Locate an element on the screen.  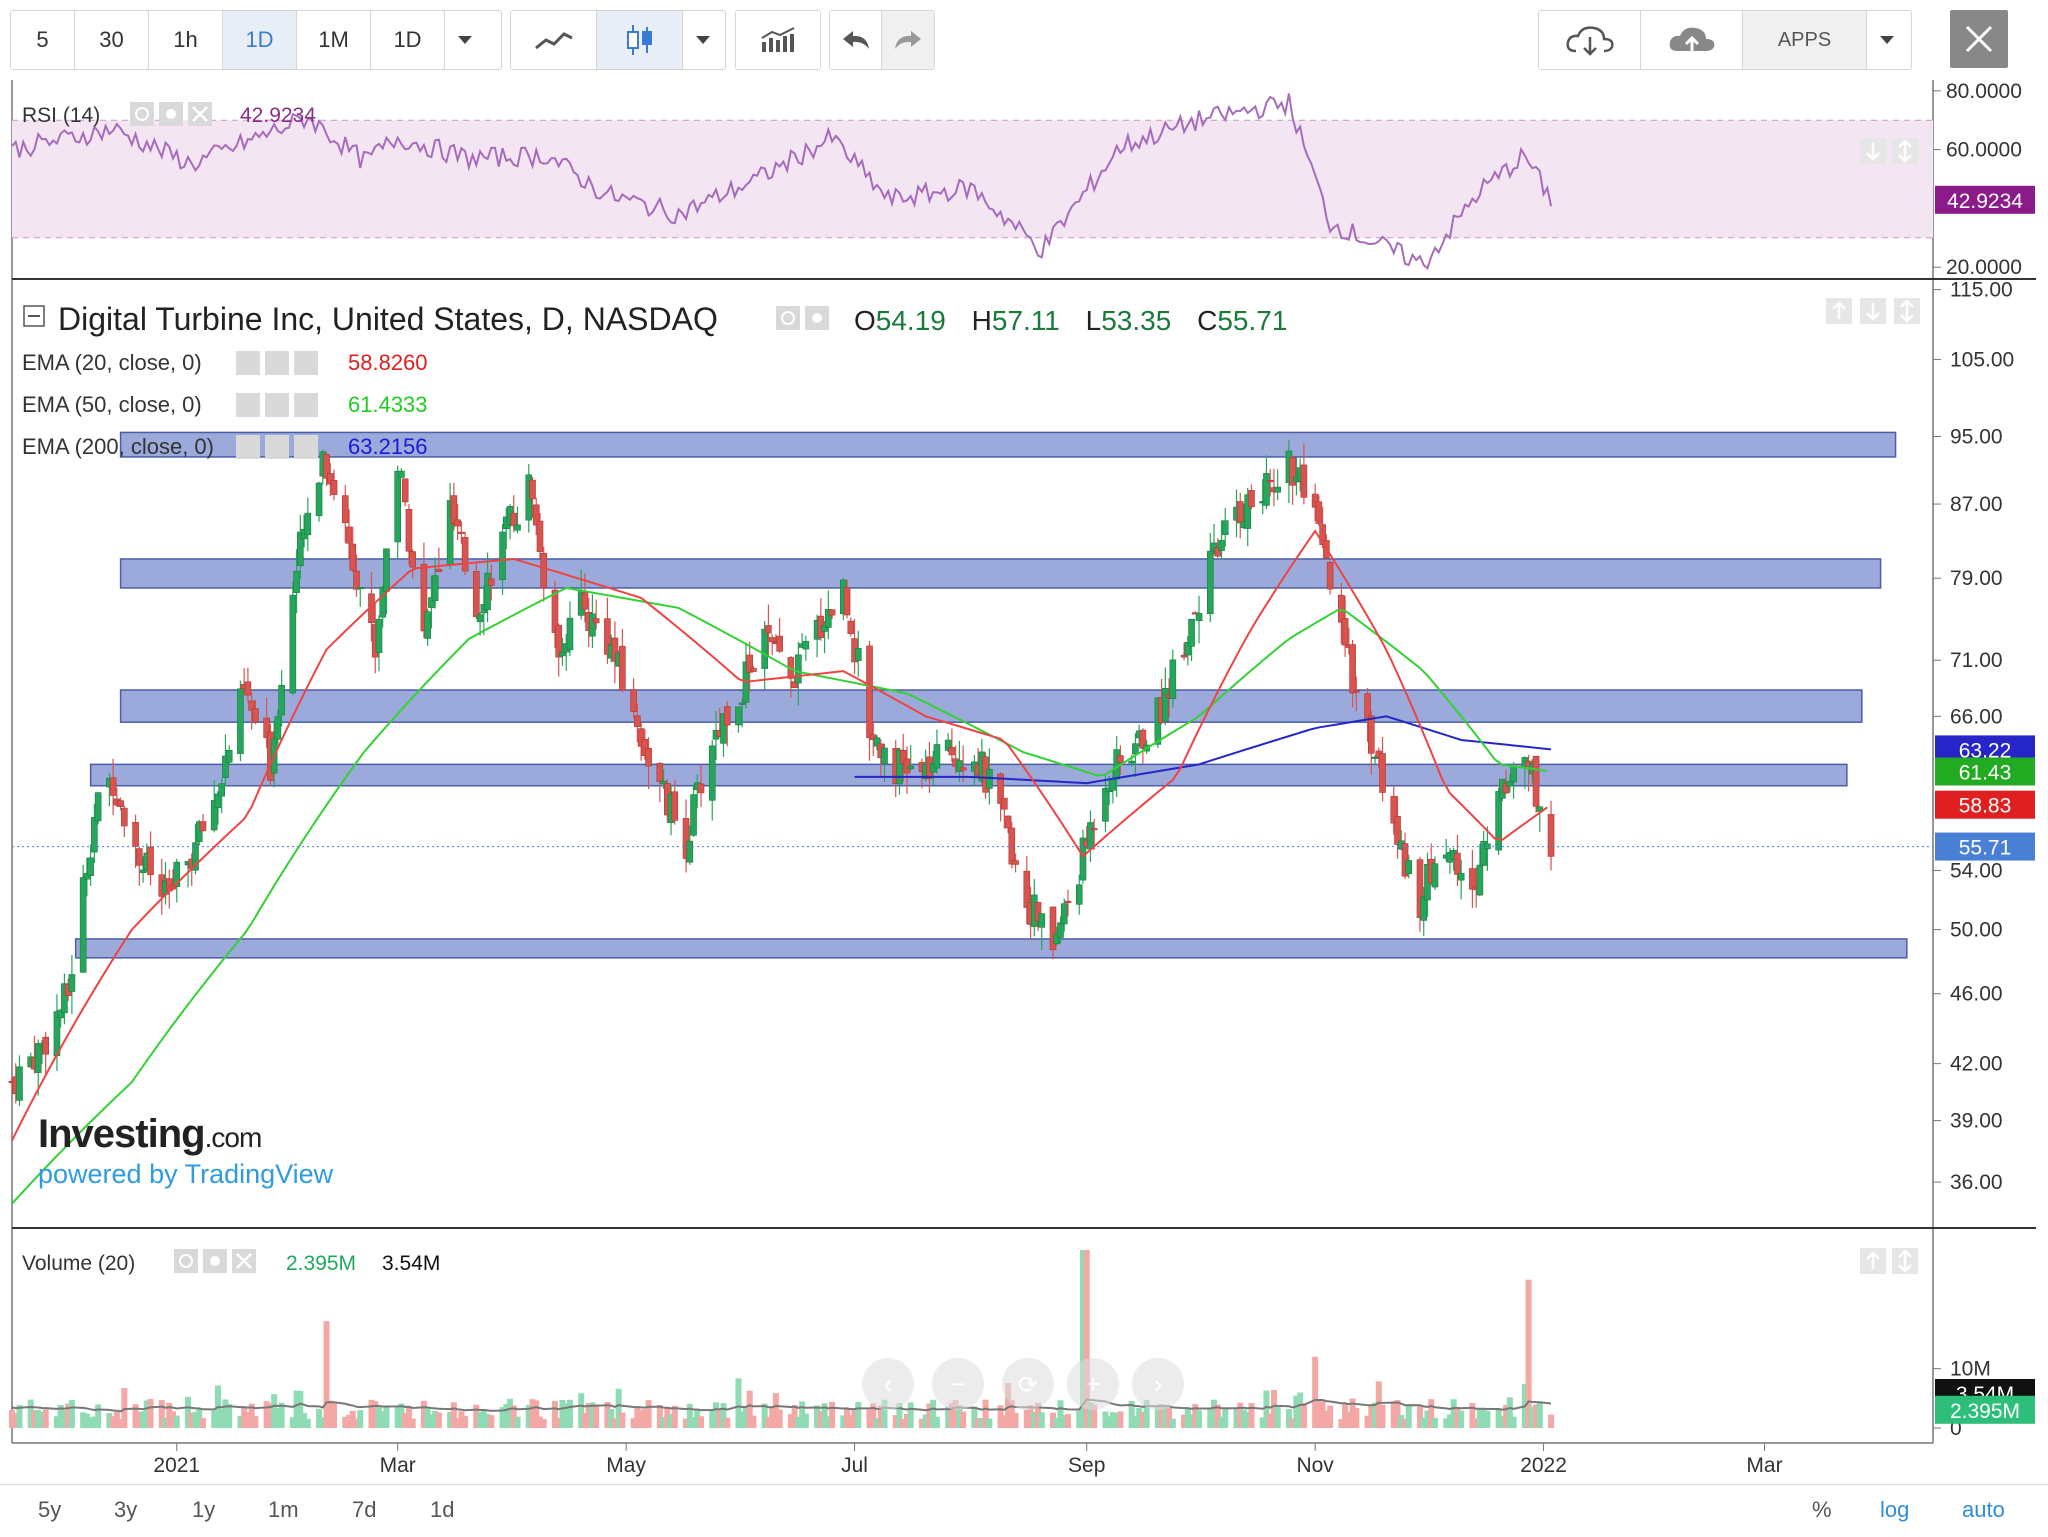
candle-style-button is located at coordinates (640, 40).